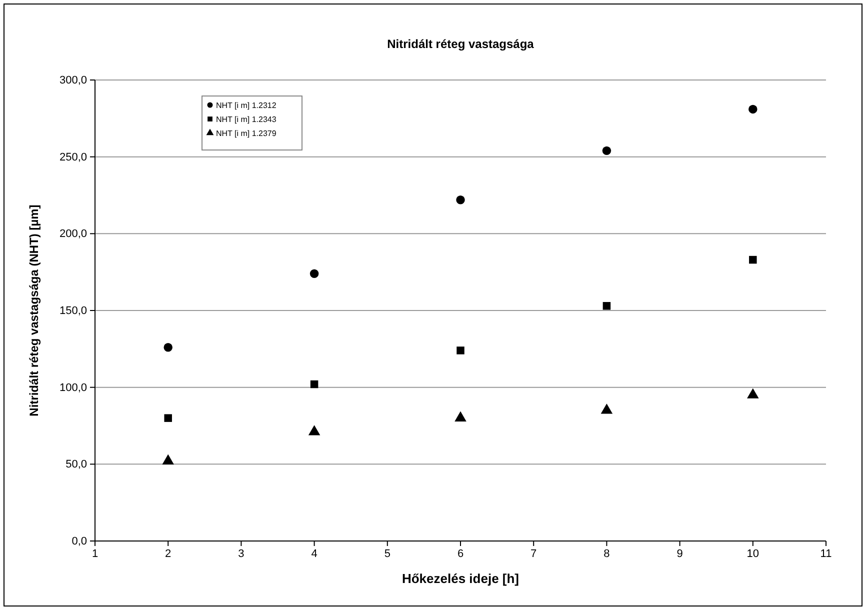 Image resolution: width=866 pixels, height=610 pixels. I want to click on y-tick-label: 100,0, so click(73, 388).